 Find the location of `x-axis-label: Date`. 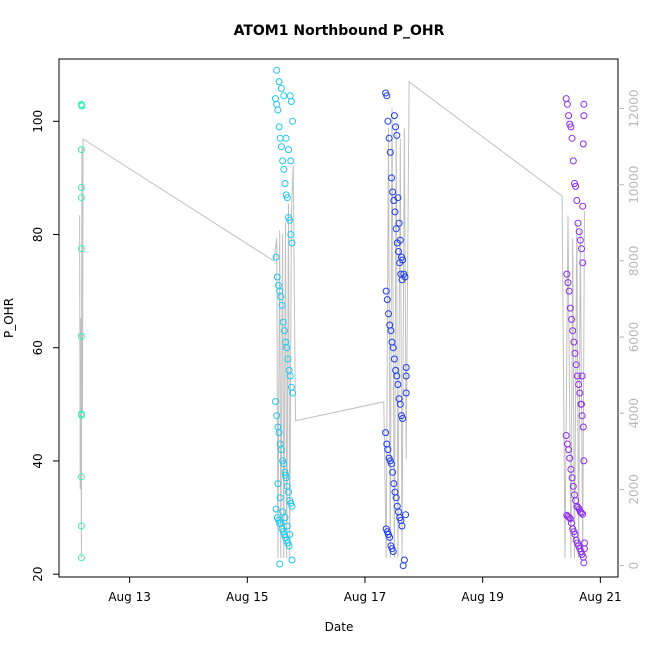

x-axis-label: Date is located at coordinates (339, 627).